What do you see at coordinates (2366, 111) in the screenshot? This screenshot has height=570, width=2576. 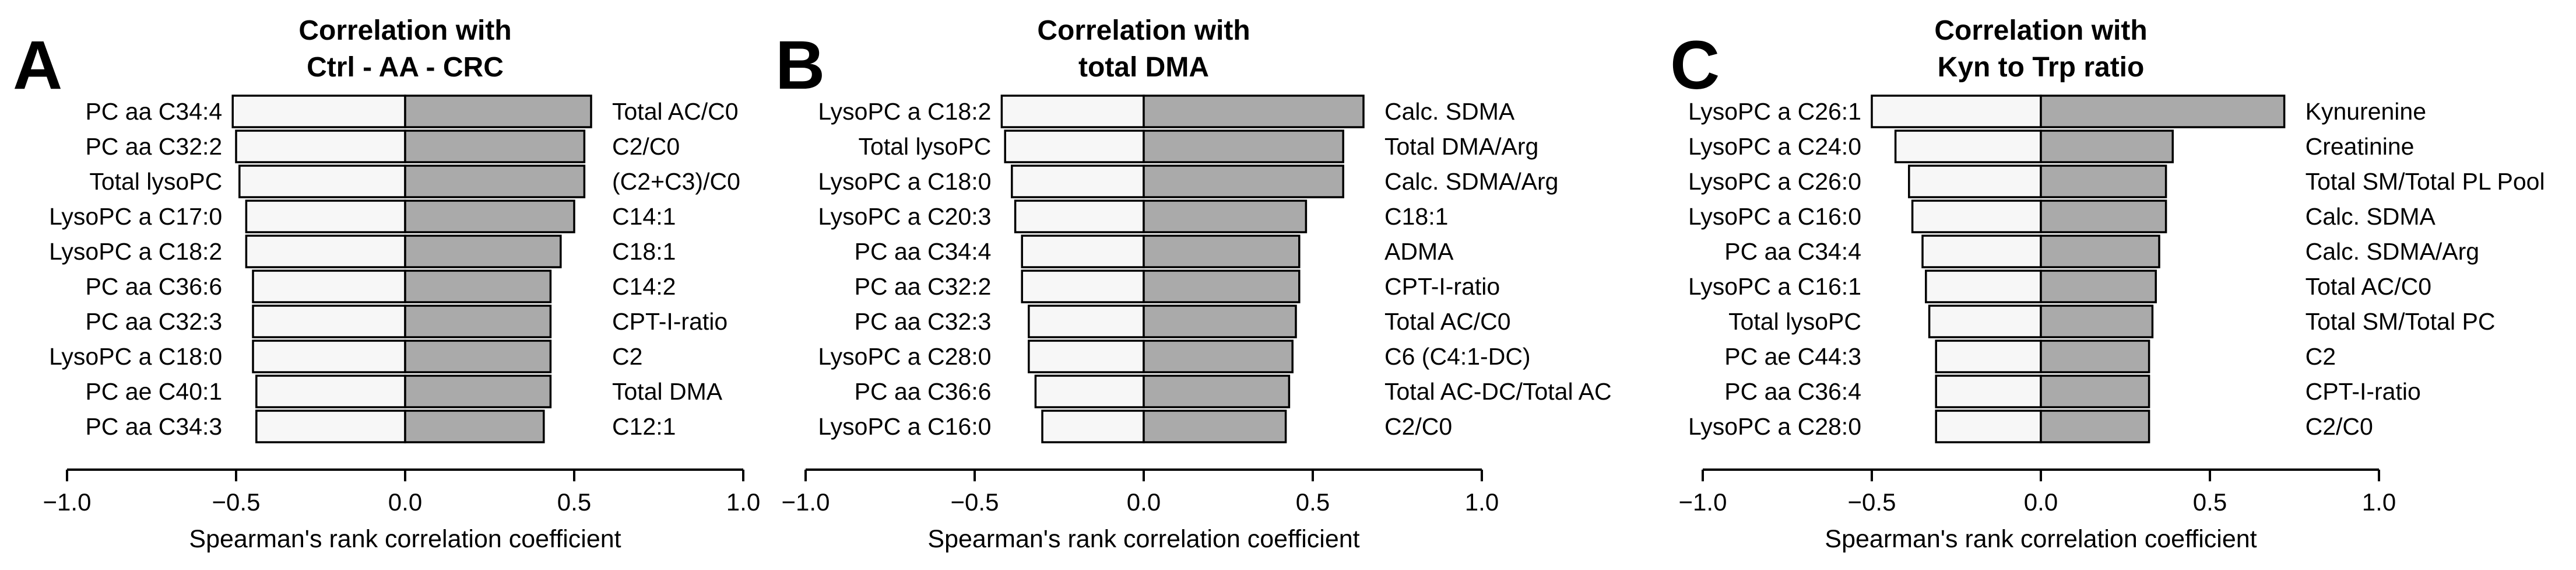 I see `bar-label-positive: Kynurenine` at bounding box center [2366, 111].